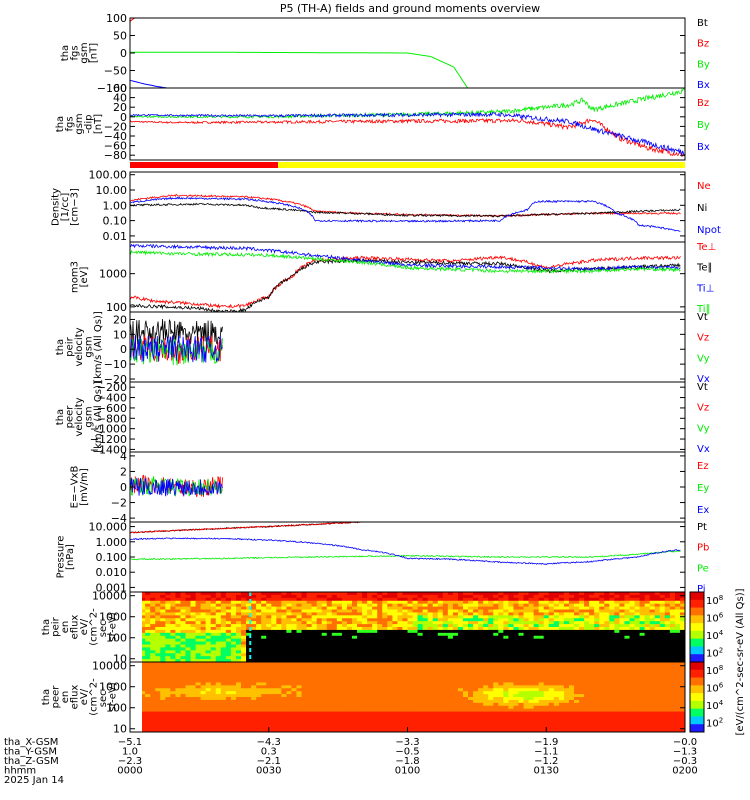 This screenshot has width=750, height=800. I want to click on ytick-label-peir_velocity-1: 10, so click(120, 334).